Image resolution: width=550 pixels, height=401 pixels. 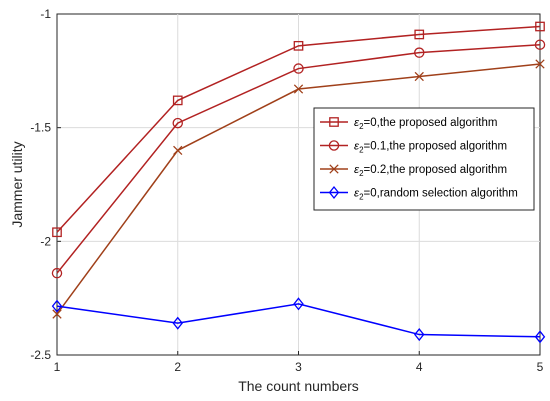 What do you see at coordinates (419, 367) in the screenshot?
I see `x-tick-label: 4` at bounding box center [419, 367].